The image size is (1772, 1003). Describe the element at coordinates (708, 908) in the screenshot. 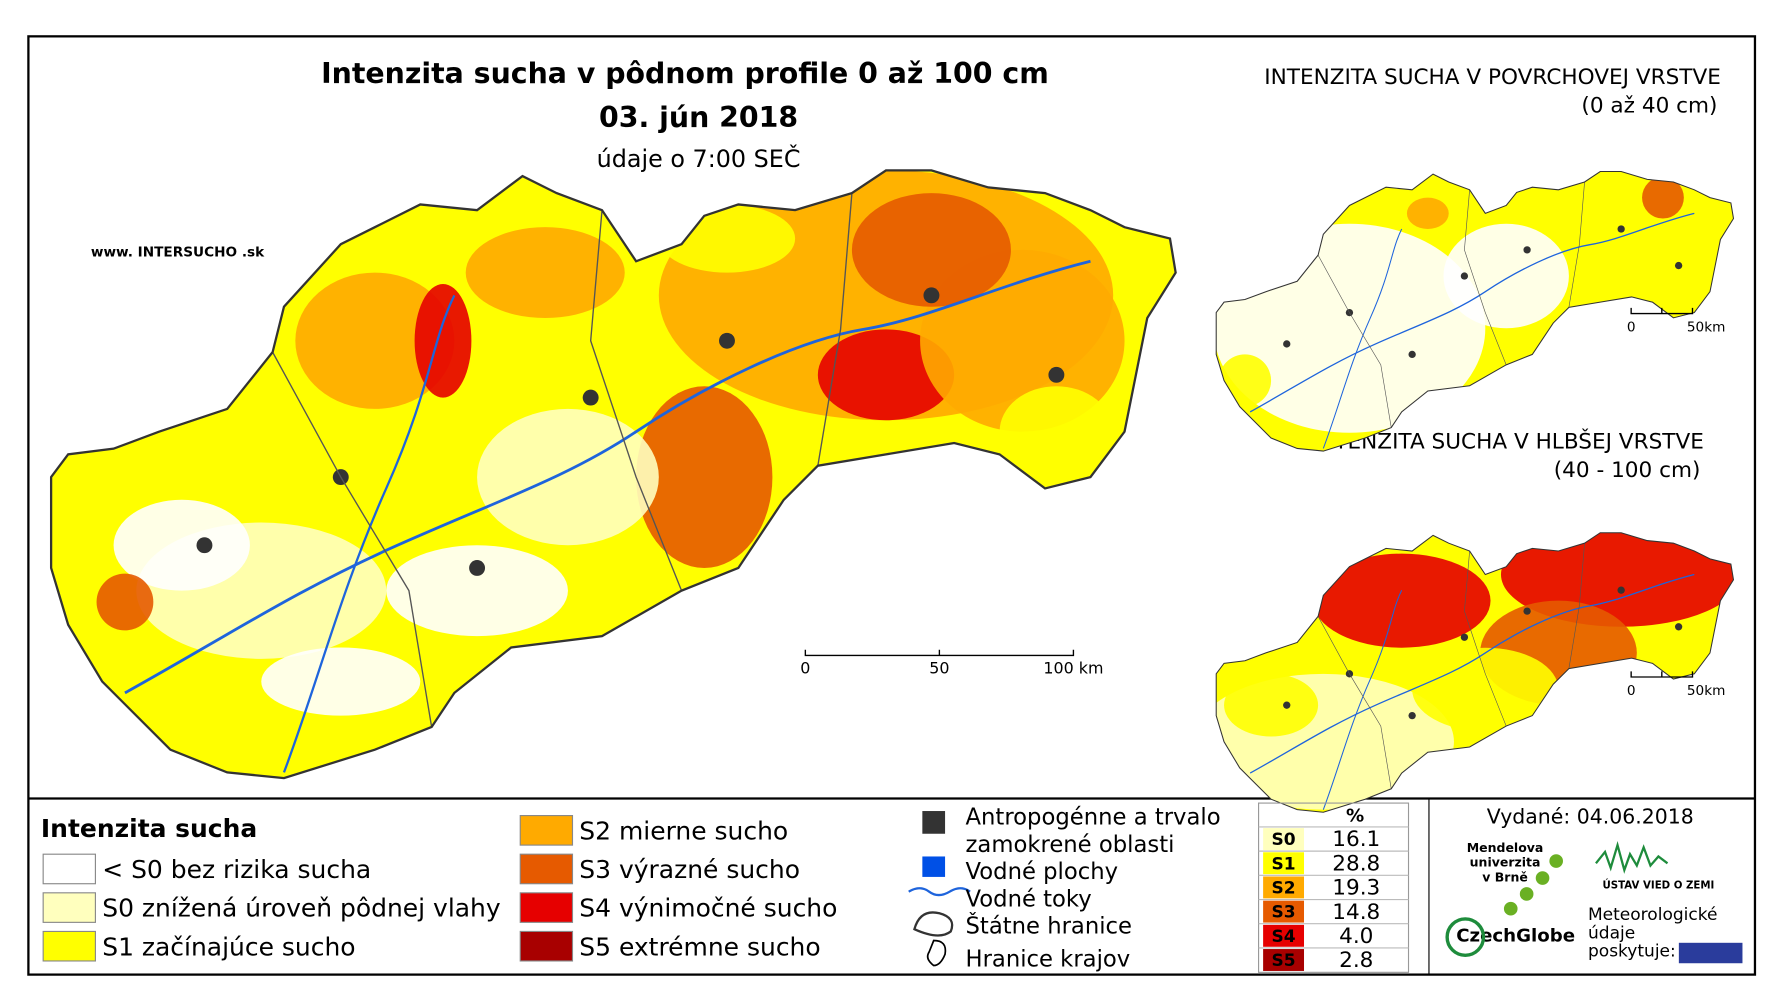

I see `legend-label: S4 výnimočné sucho` at that location.